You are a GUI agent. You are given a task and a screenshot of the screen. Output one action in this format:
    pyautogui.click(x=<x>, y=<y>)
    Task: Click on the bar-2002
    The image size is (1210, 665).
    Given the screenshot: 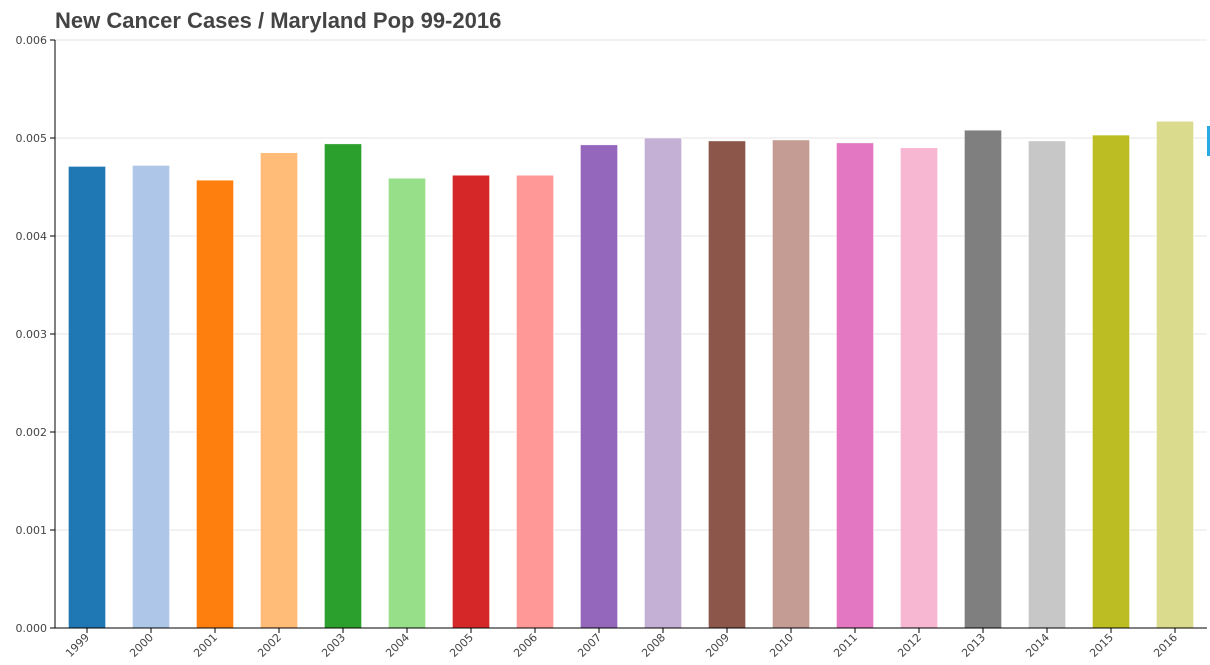 What is the action you would take?
    pyautogui.click(x=279, y=390)
    